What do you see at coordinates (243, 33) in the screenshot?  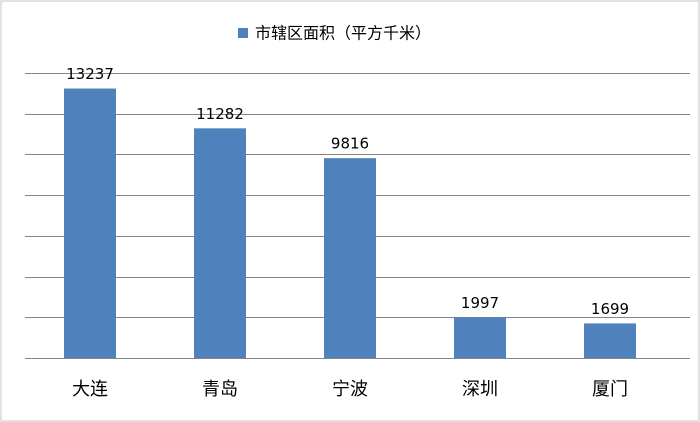 I see `legend-swatch` at bounding box center [243, 33].